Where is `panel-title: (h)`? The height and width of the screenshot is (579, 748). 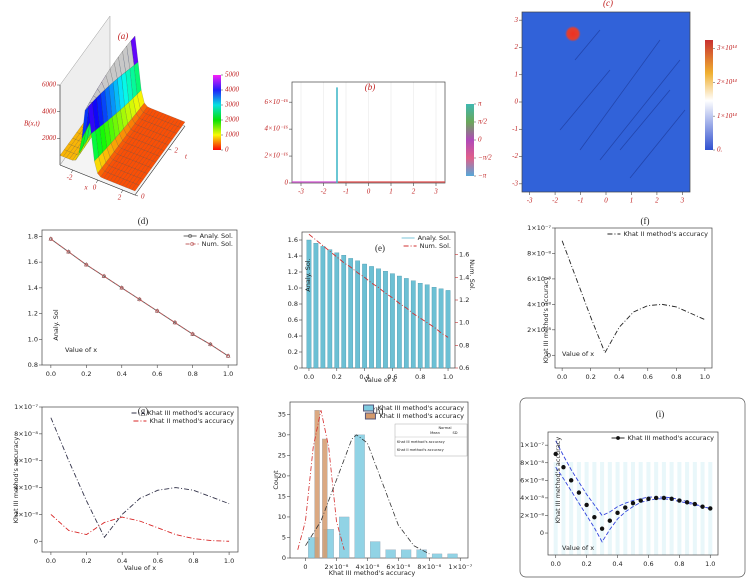
panel-title: (h) is located at coordinates (378, 411).